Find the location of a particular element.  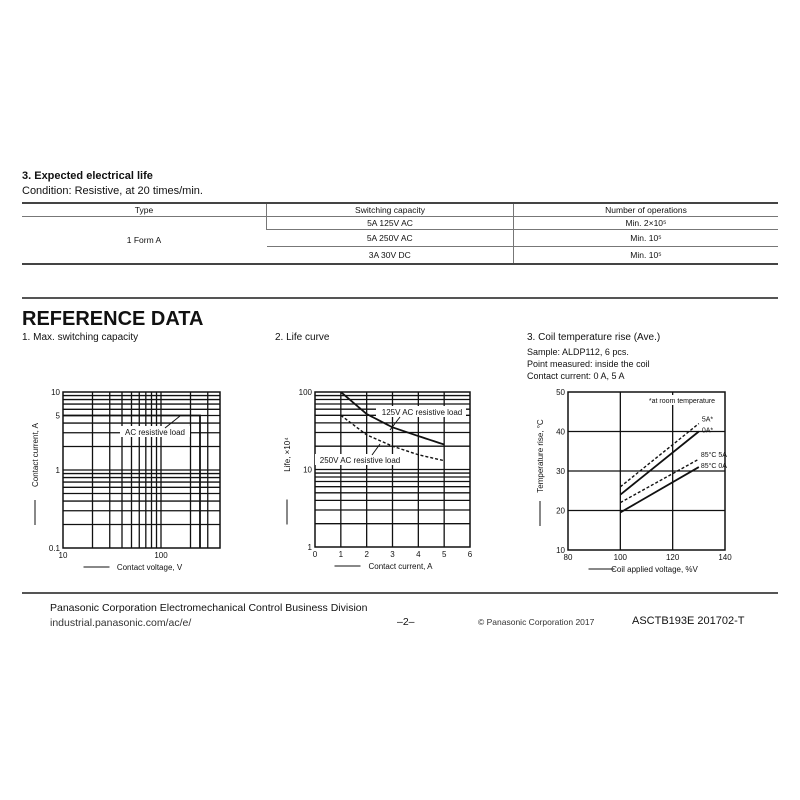

y-axis-label: Life, ×10⁴ is located at coordinates (287, 454).